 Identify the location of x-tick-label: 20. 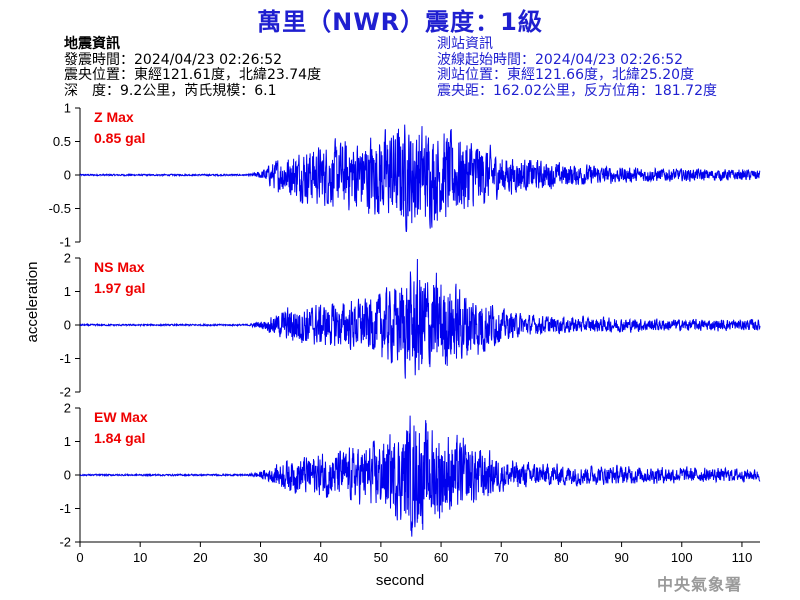
(200, 557).